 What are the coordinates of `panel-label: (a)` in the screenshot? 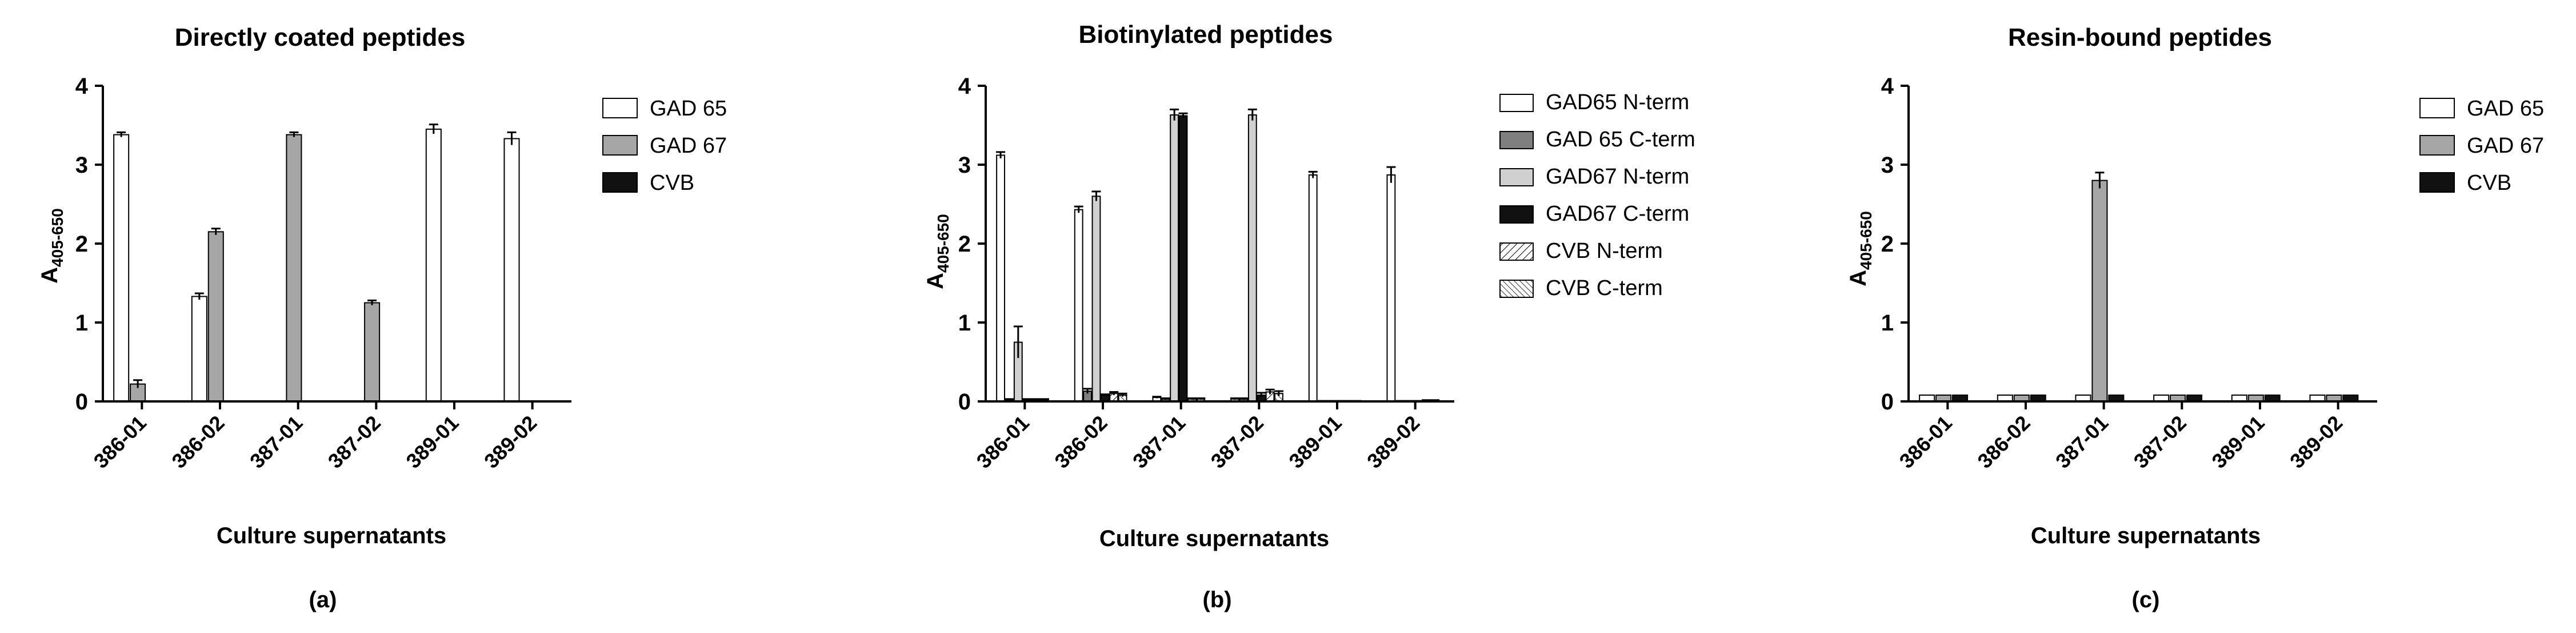 It's located at (323, 599).